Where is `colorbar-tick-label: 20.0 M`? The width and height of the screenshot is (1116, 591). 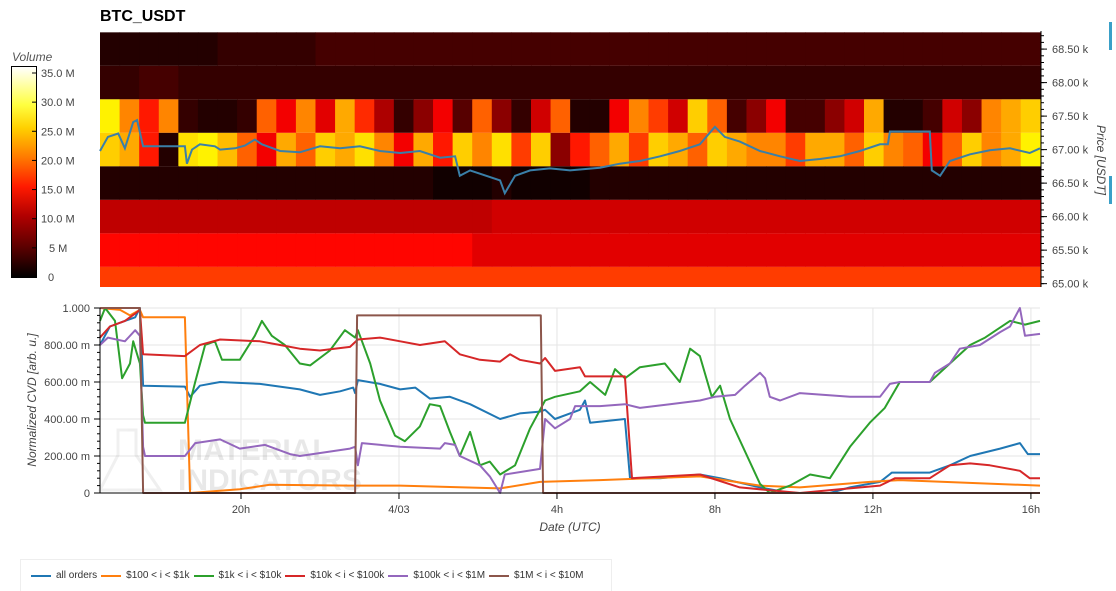
colorbar-tick-label: 20.0 M is located at coordinates (58, 161).